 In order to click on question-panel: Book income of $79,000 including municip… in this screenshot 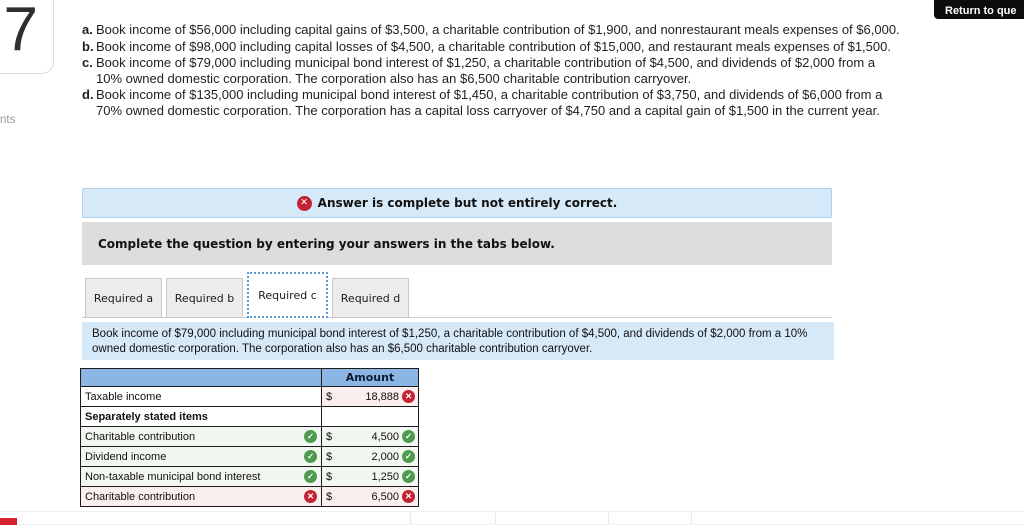, I will do `click(458, 341)`.